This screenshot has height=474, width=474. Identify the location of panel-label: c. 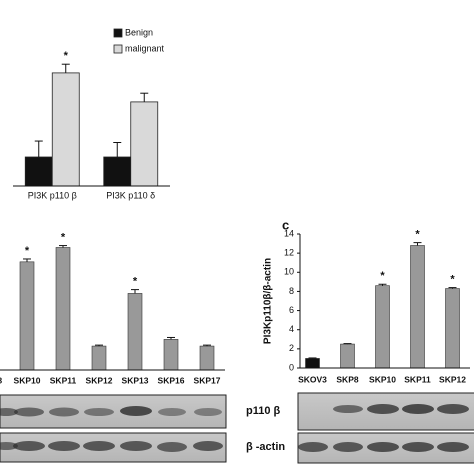
(285, 224).